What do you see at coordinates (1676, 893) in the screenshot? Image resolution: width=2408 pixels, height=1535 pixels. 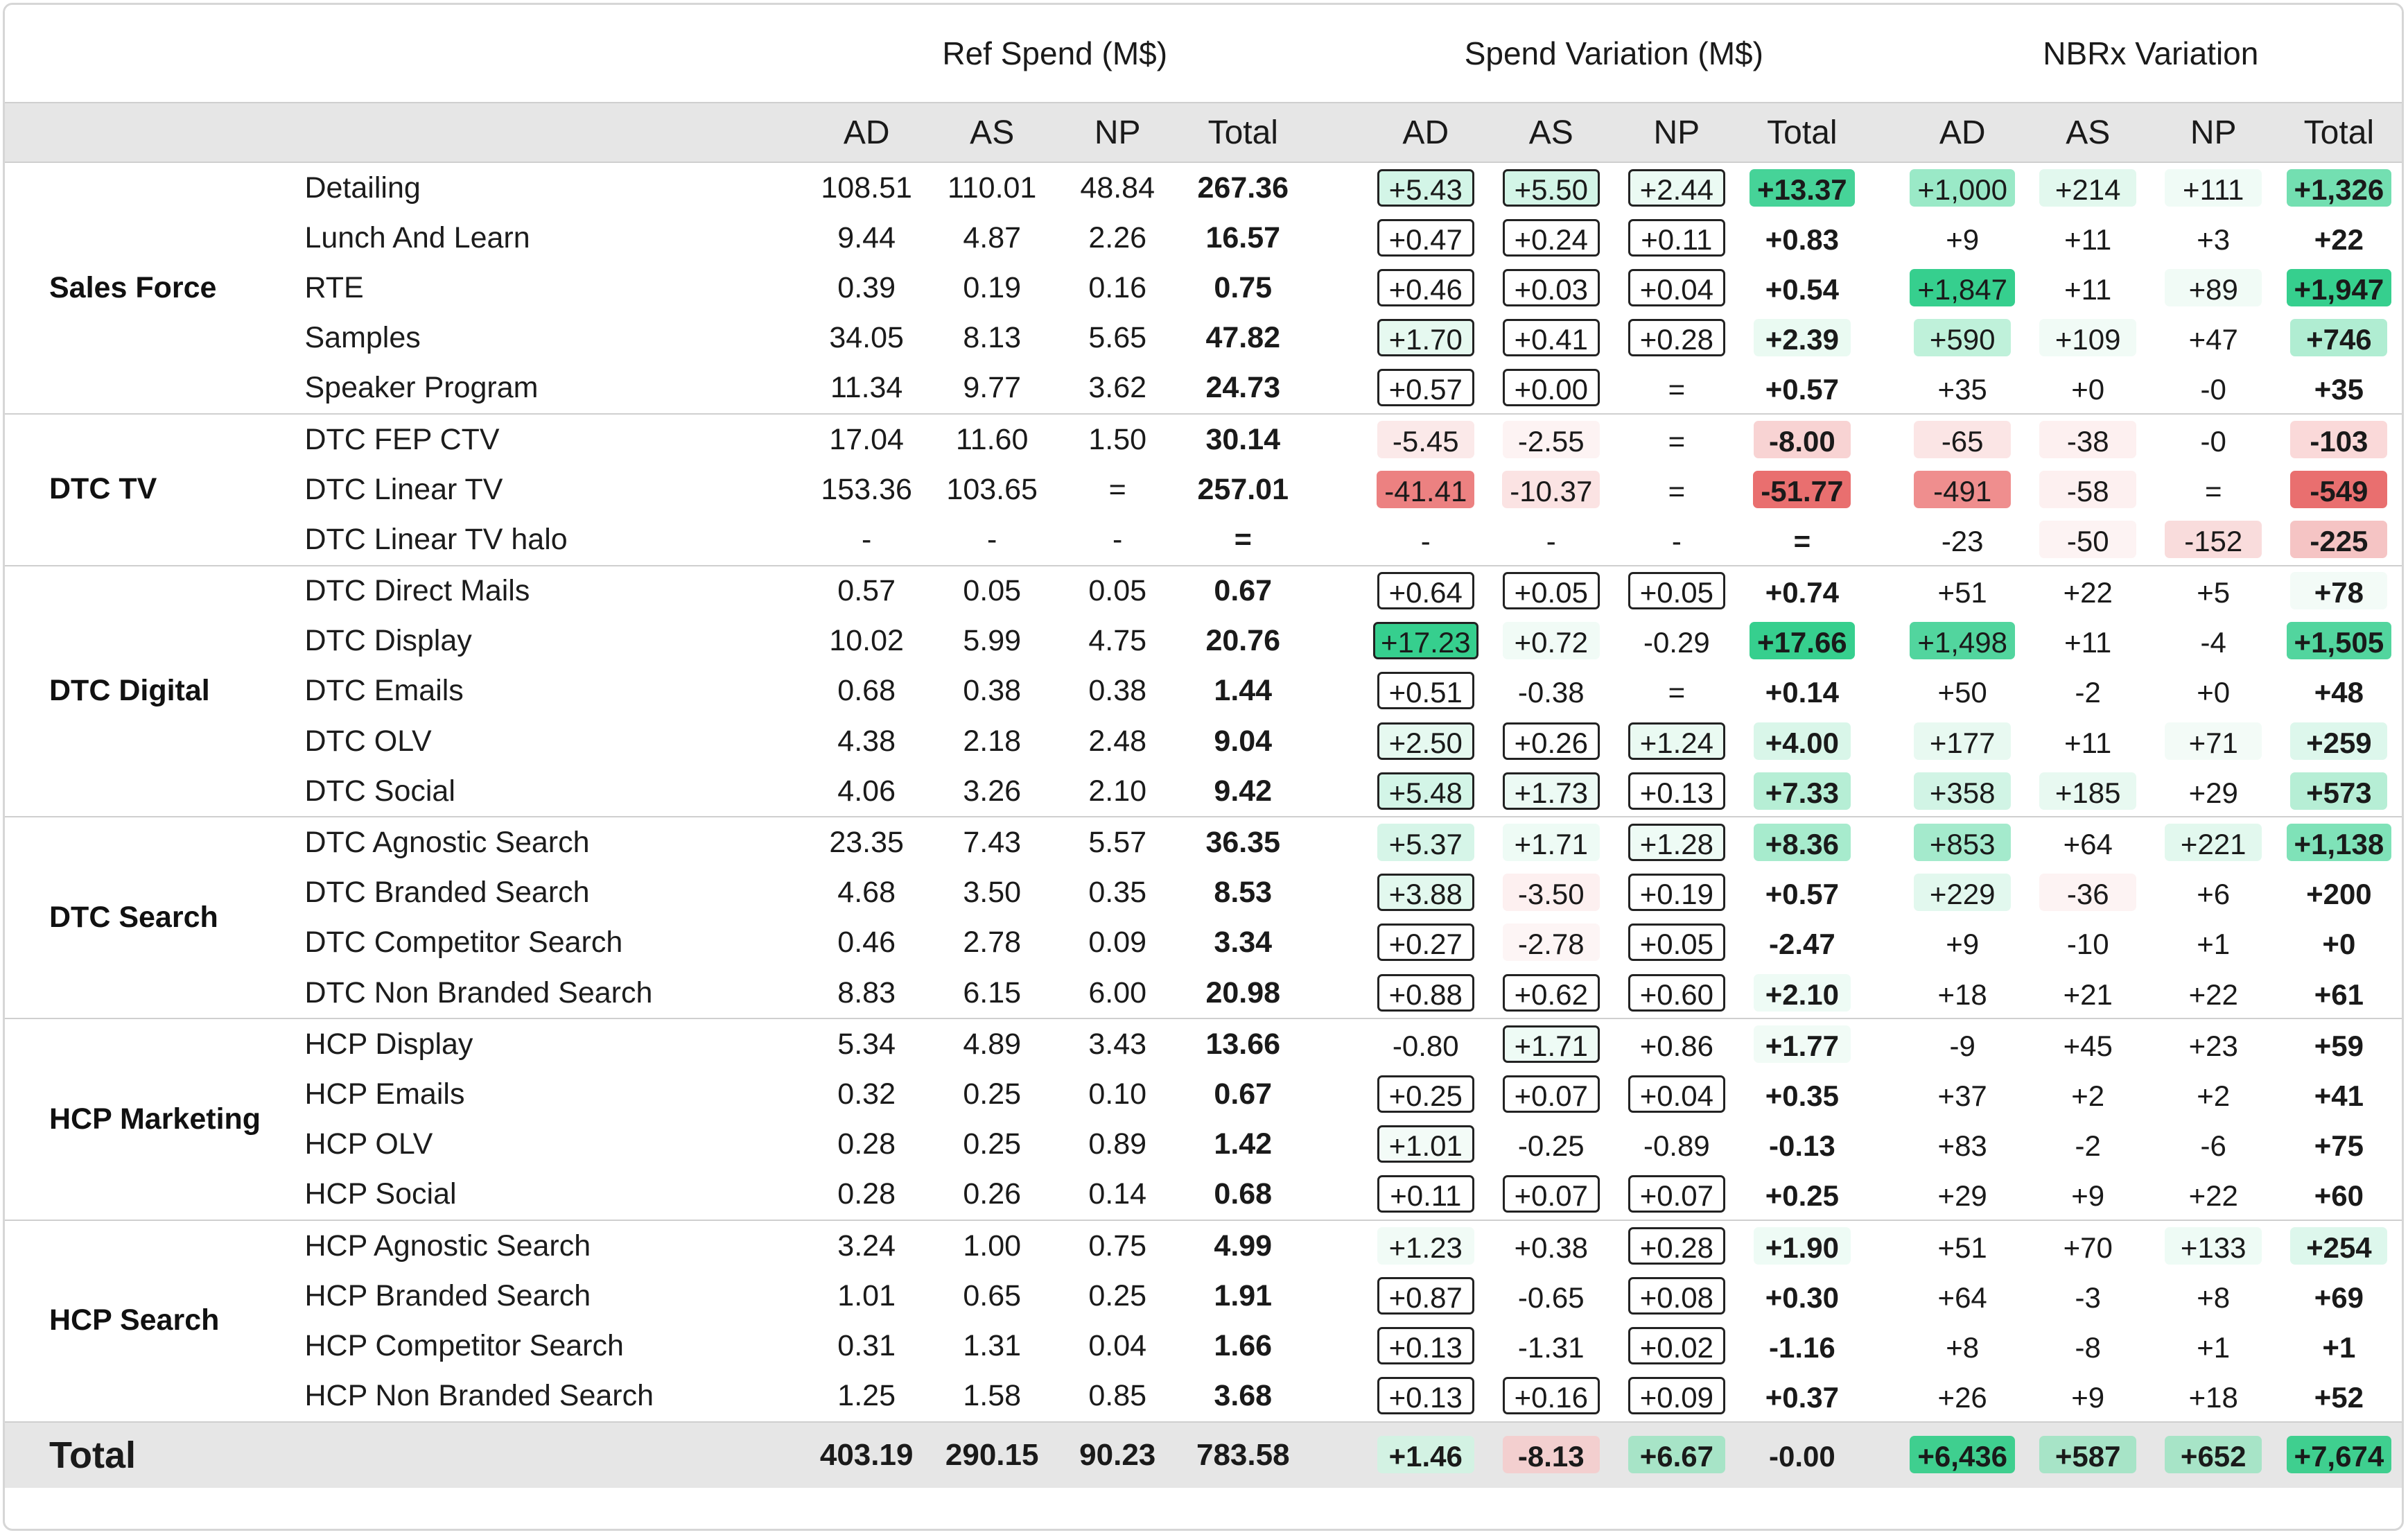 I see `spend-variation-np-value: +0.19` at bounding box center [1676, 893].